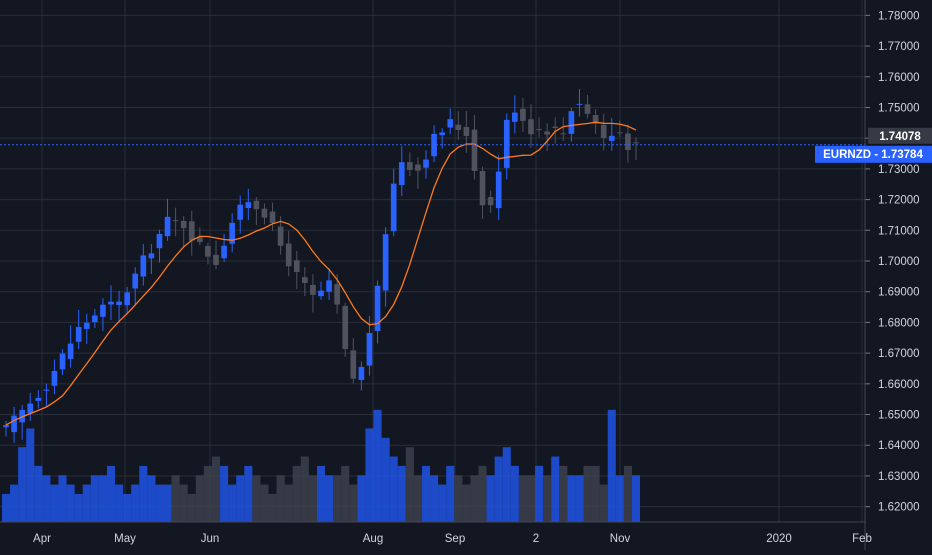  I want to click on time-tick-label: Apr, so click(42, 539).